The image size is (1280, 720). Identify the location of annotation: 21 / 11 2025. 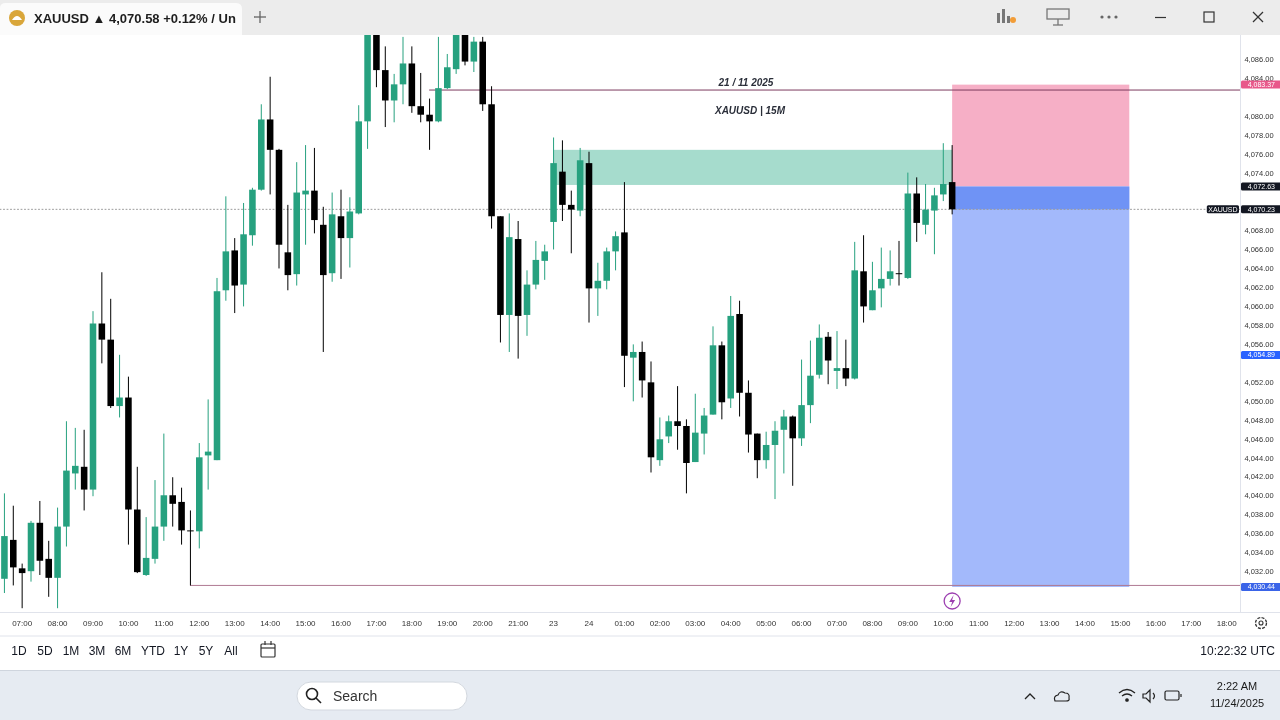
(745, 82).